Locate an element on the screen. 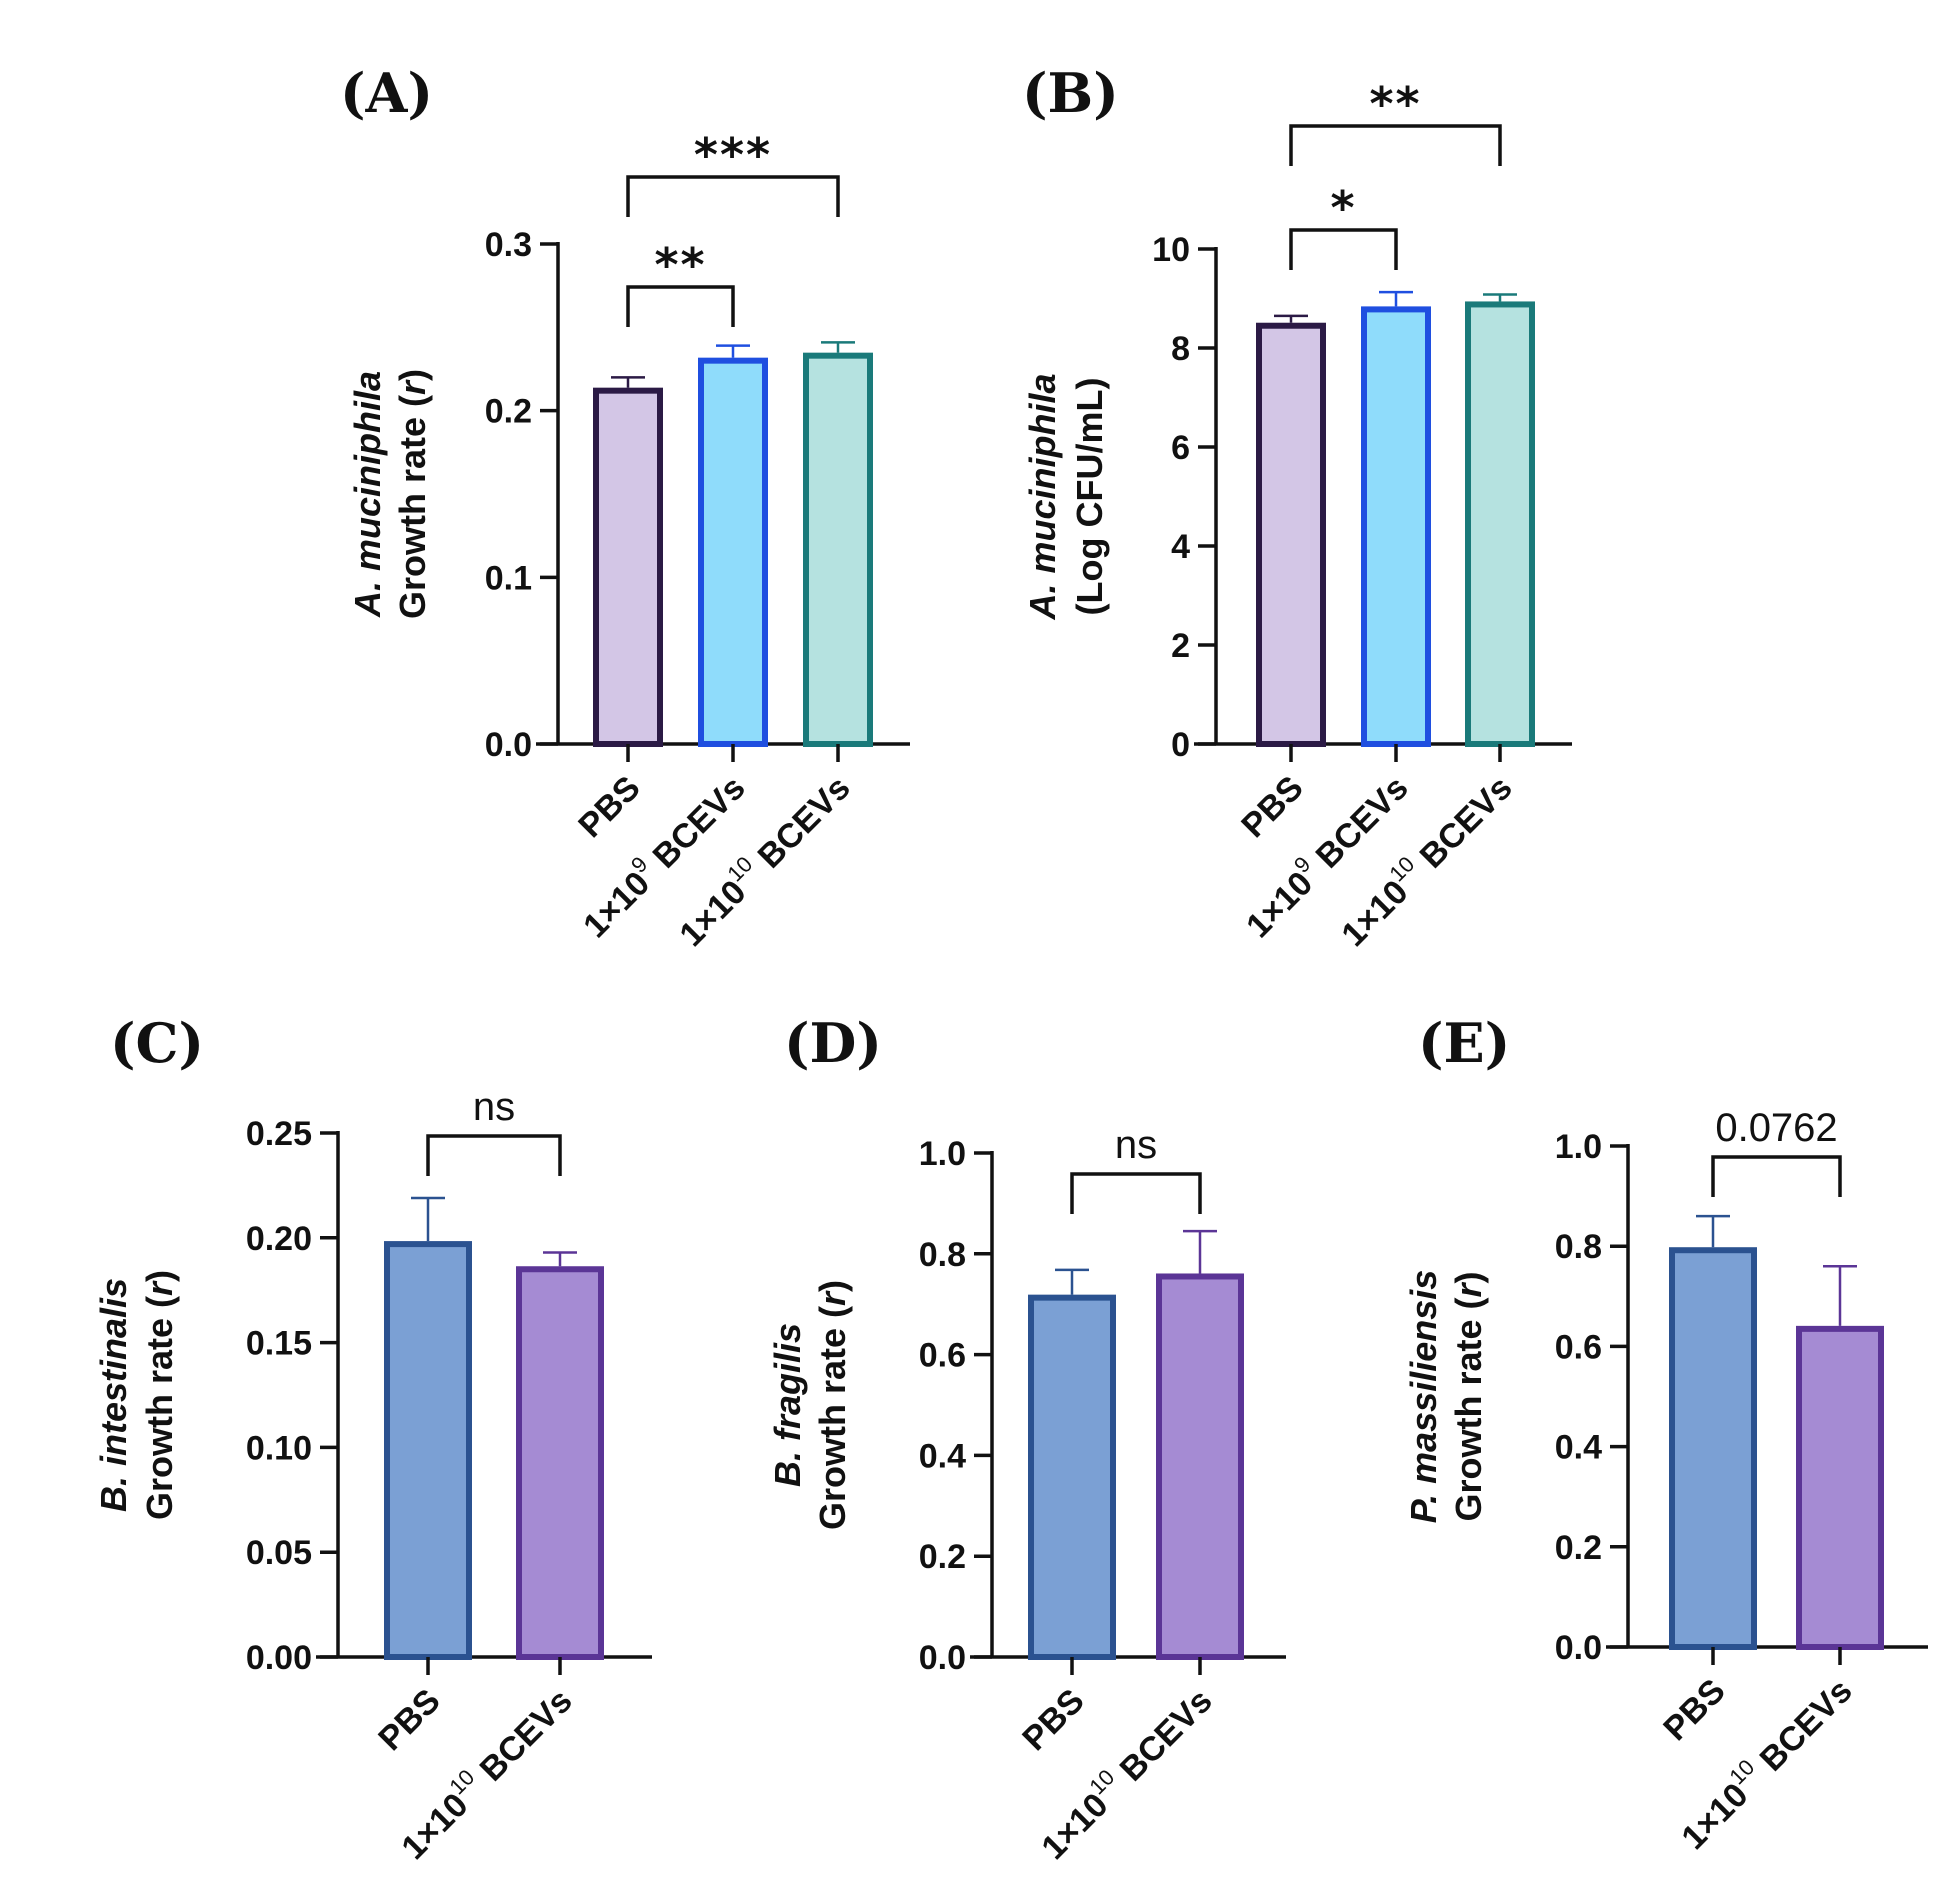  panel-label: (C) is located at coordinates (157, 1043).